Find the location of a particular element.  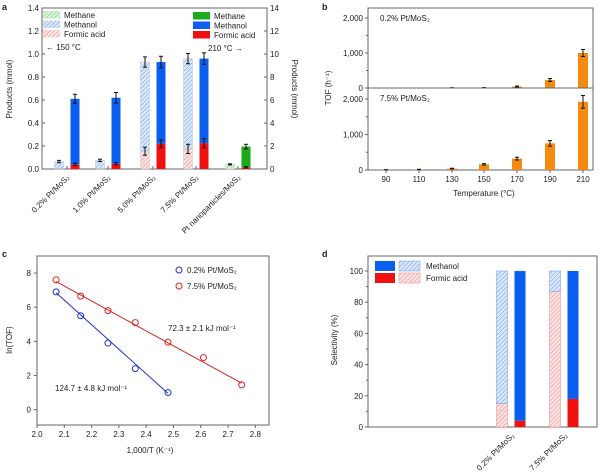

b-xtick-label: 190 is located at coordinates (550, 179).